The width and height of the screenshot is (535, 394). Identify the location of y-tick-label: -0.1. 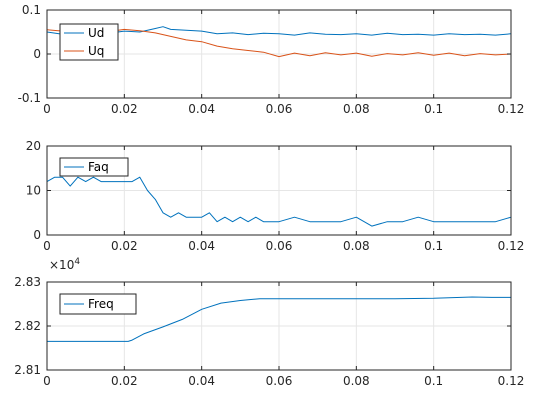
(29, 98).